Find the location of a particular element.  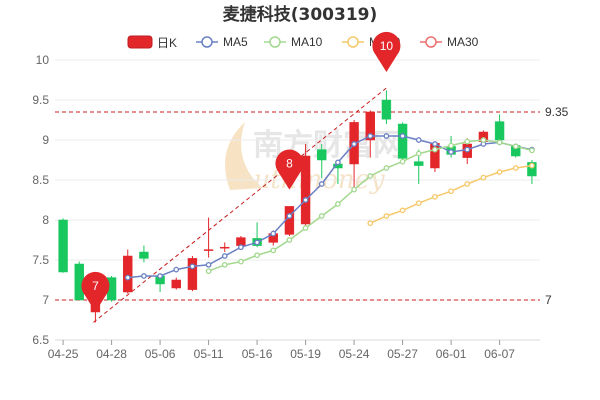

x-tick-label: 05-27 is located at coordinates (402, 354).